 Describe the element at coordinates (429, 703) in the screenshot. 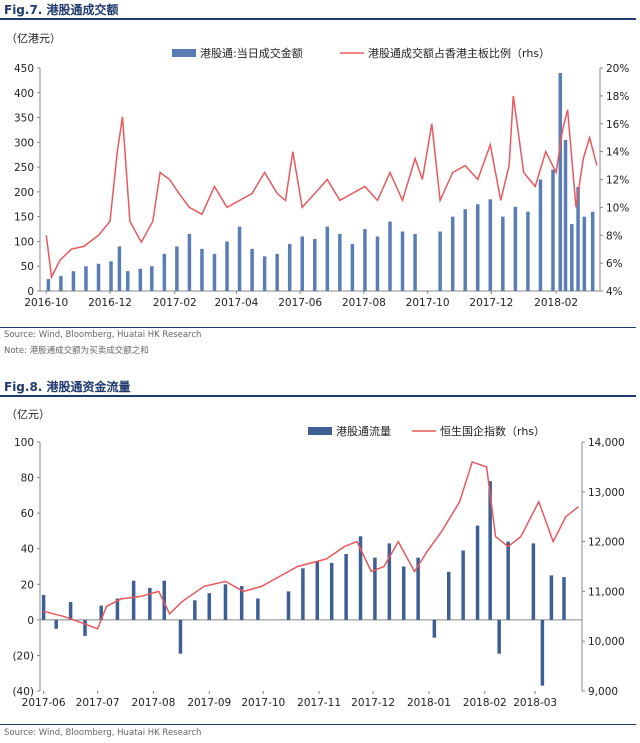

I see `fig8-x-tick-label: 2018-01` at that location.